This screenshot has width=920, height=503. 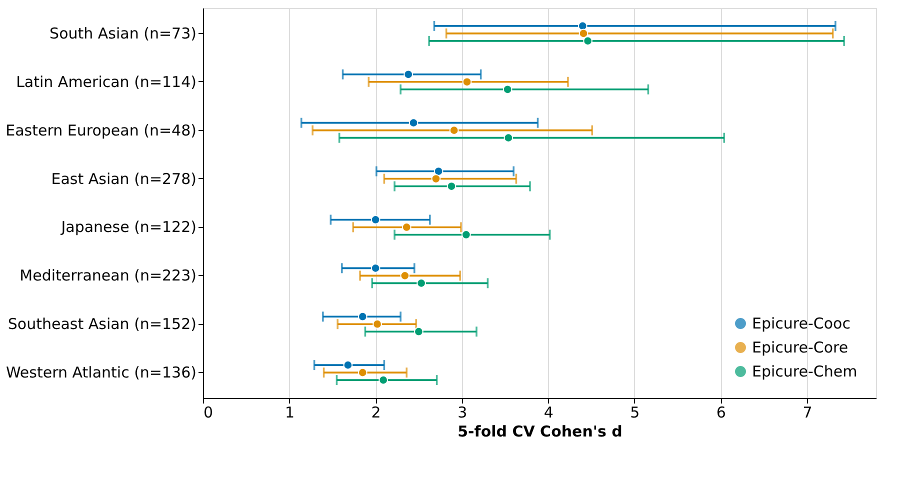 What do you see at coordinates (101, 373) in the screenshot?
I see `y-tick-label: Western Atlantic (n=136)` at bounding box center [101, 373].